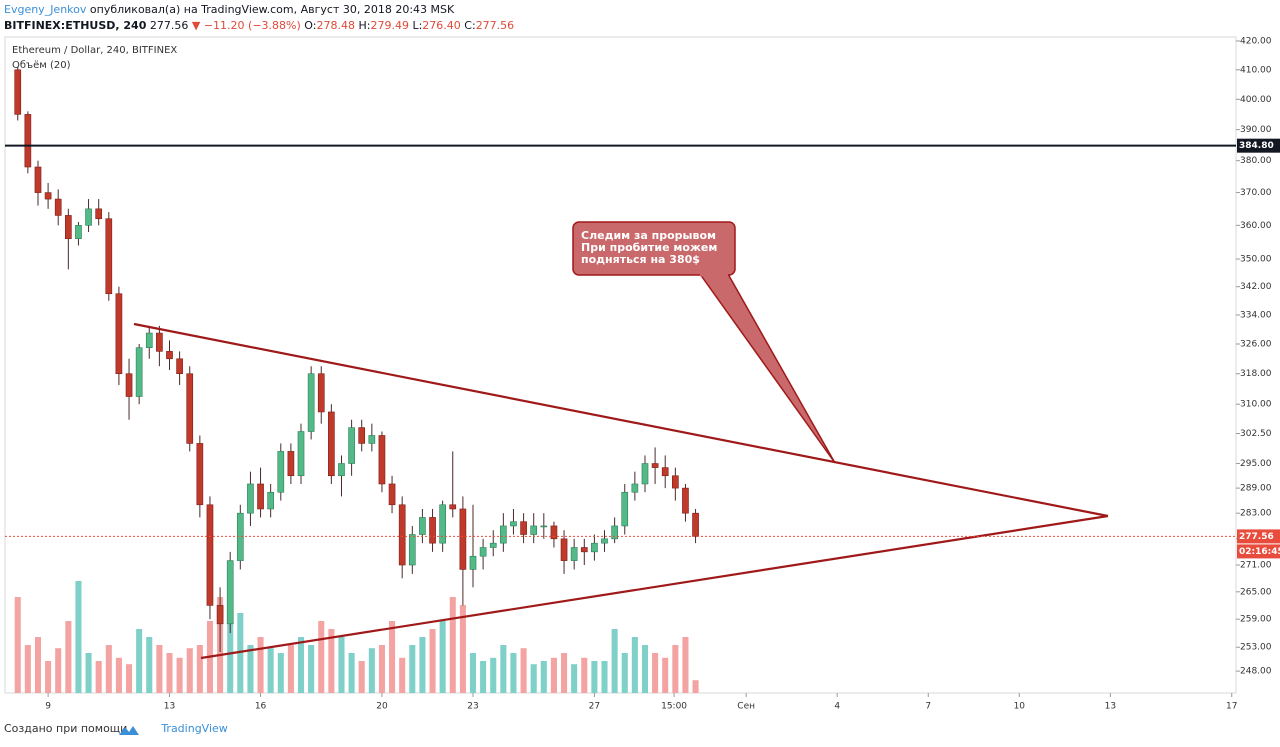 Image resolution: width=1280 pixels, height=747 pixels. What do you see at coordinates (196, 25) in the screenshot?
I see `arrow: ▼` at bounding box center [196, 25].